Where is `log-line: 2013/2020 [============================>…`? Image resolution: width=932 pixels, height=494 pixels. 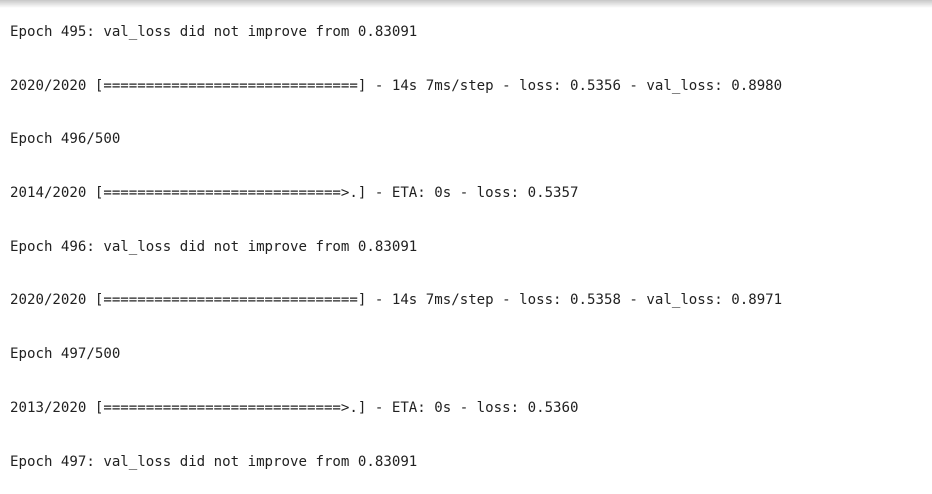
log-line: 2013/2020 [============================>… is located at coordinates (294, 407).